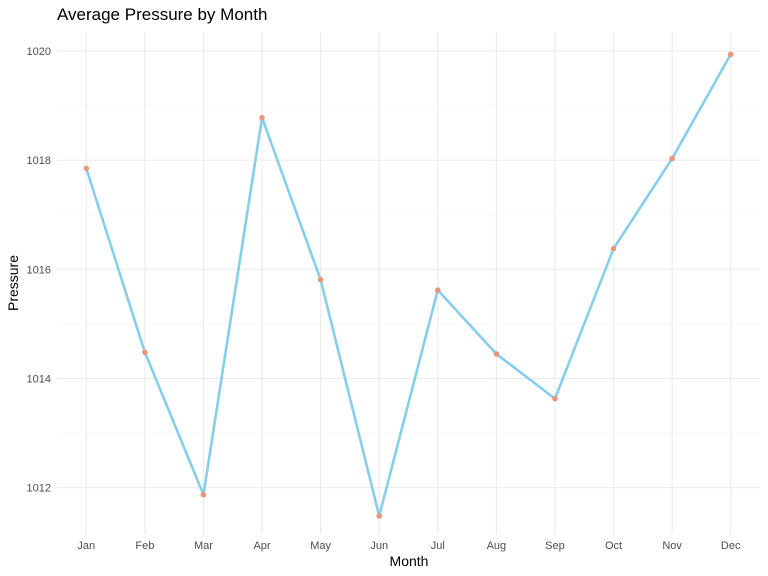 The height and width of the screenshot is (576, 768). Describe the element at coordinates (39, 161) in the screenshot. I see `y-tick-label: 1018` at that location.